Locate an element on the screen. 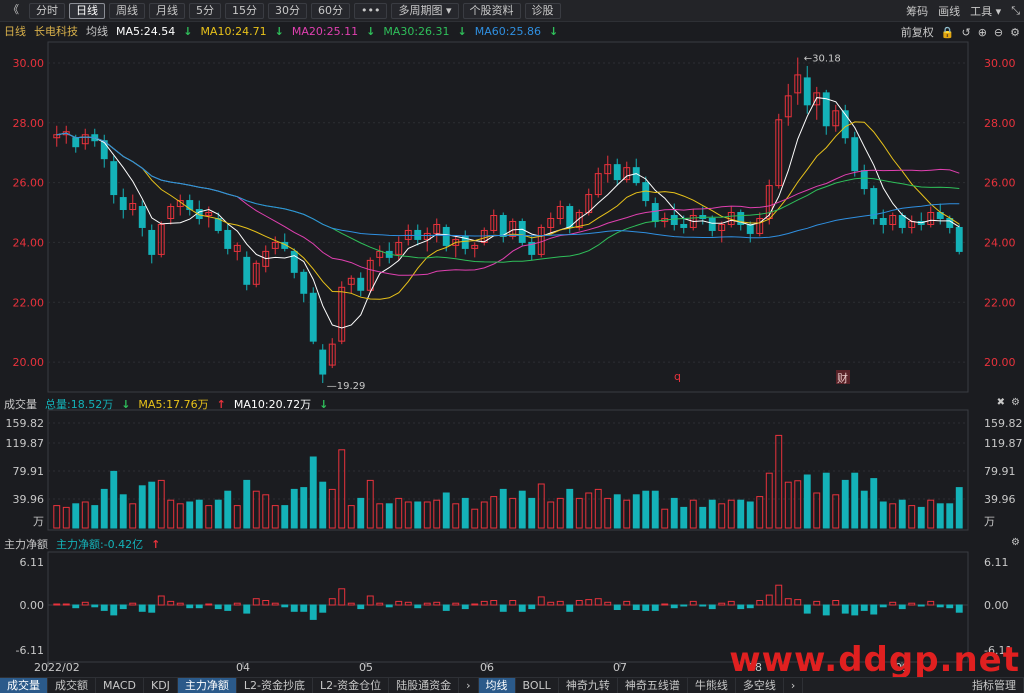 Image resolution: width=1024 pixels, height=693 pixels. ma5-value: MA5:24.54 ↓ is located at coordinates (154, 31).